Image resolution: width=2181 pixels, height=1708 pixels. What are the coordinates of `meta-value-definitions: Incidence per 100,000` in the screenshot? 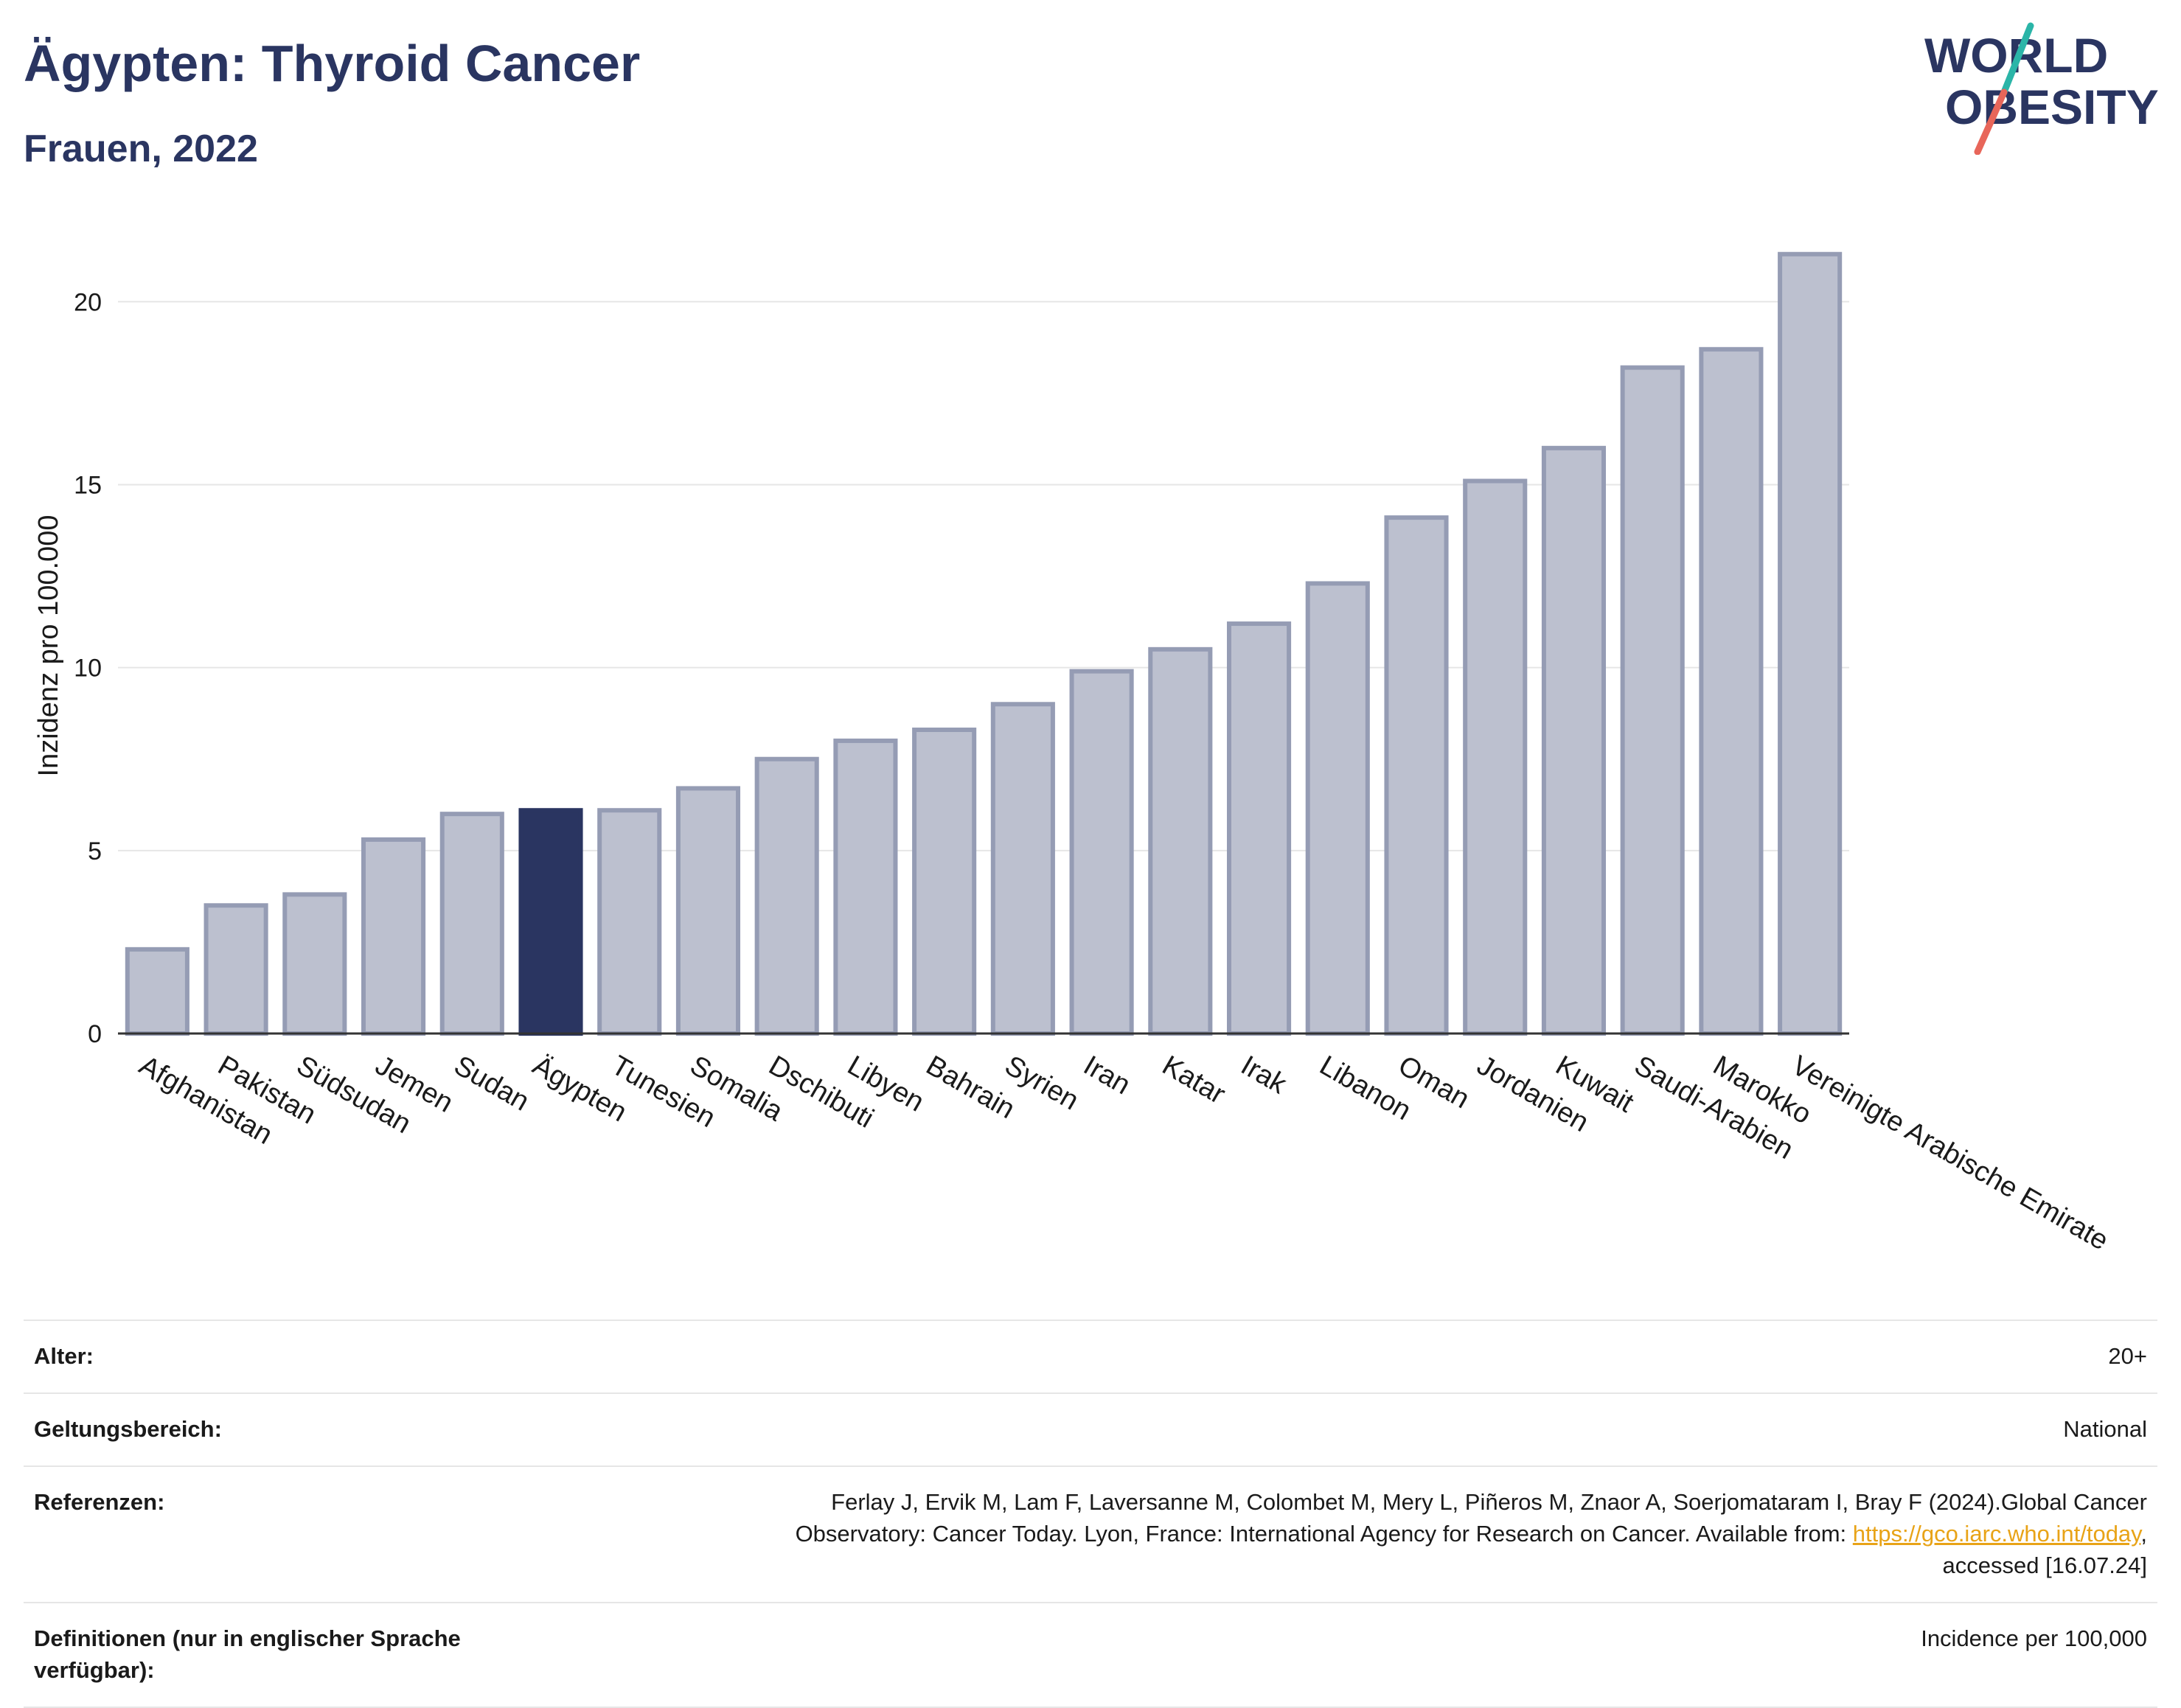 It's located at (2034, 1638).